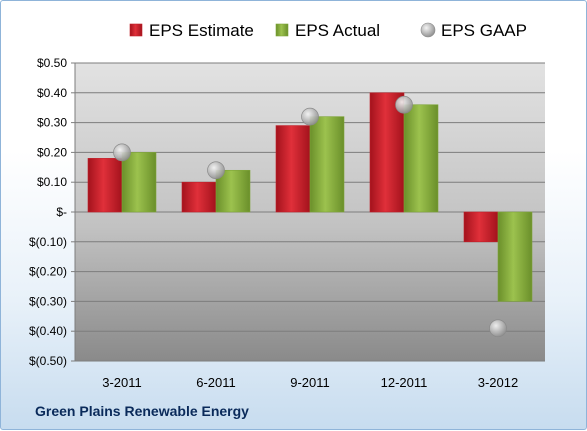 Image resolution: width=587 pixels, height=431 pixels. I want to click on y-tick-label: $-, so click(61, 212).